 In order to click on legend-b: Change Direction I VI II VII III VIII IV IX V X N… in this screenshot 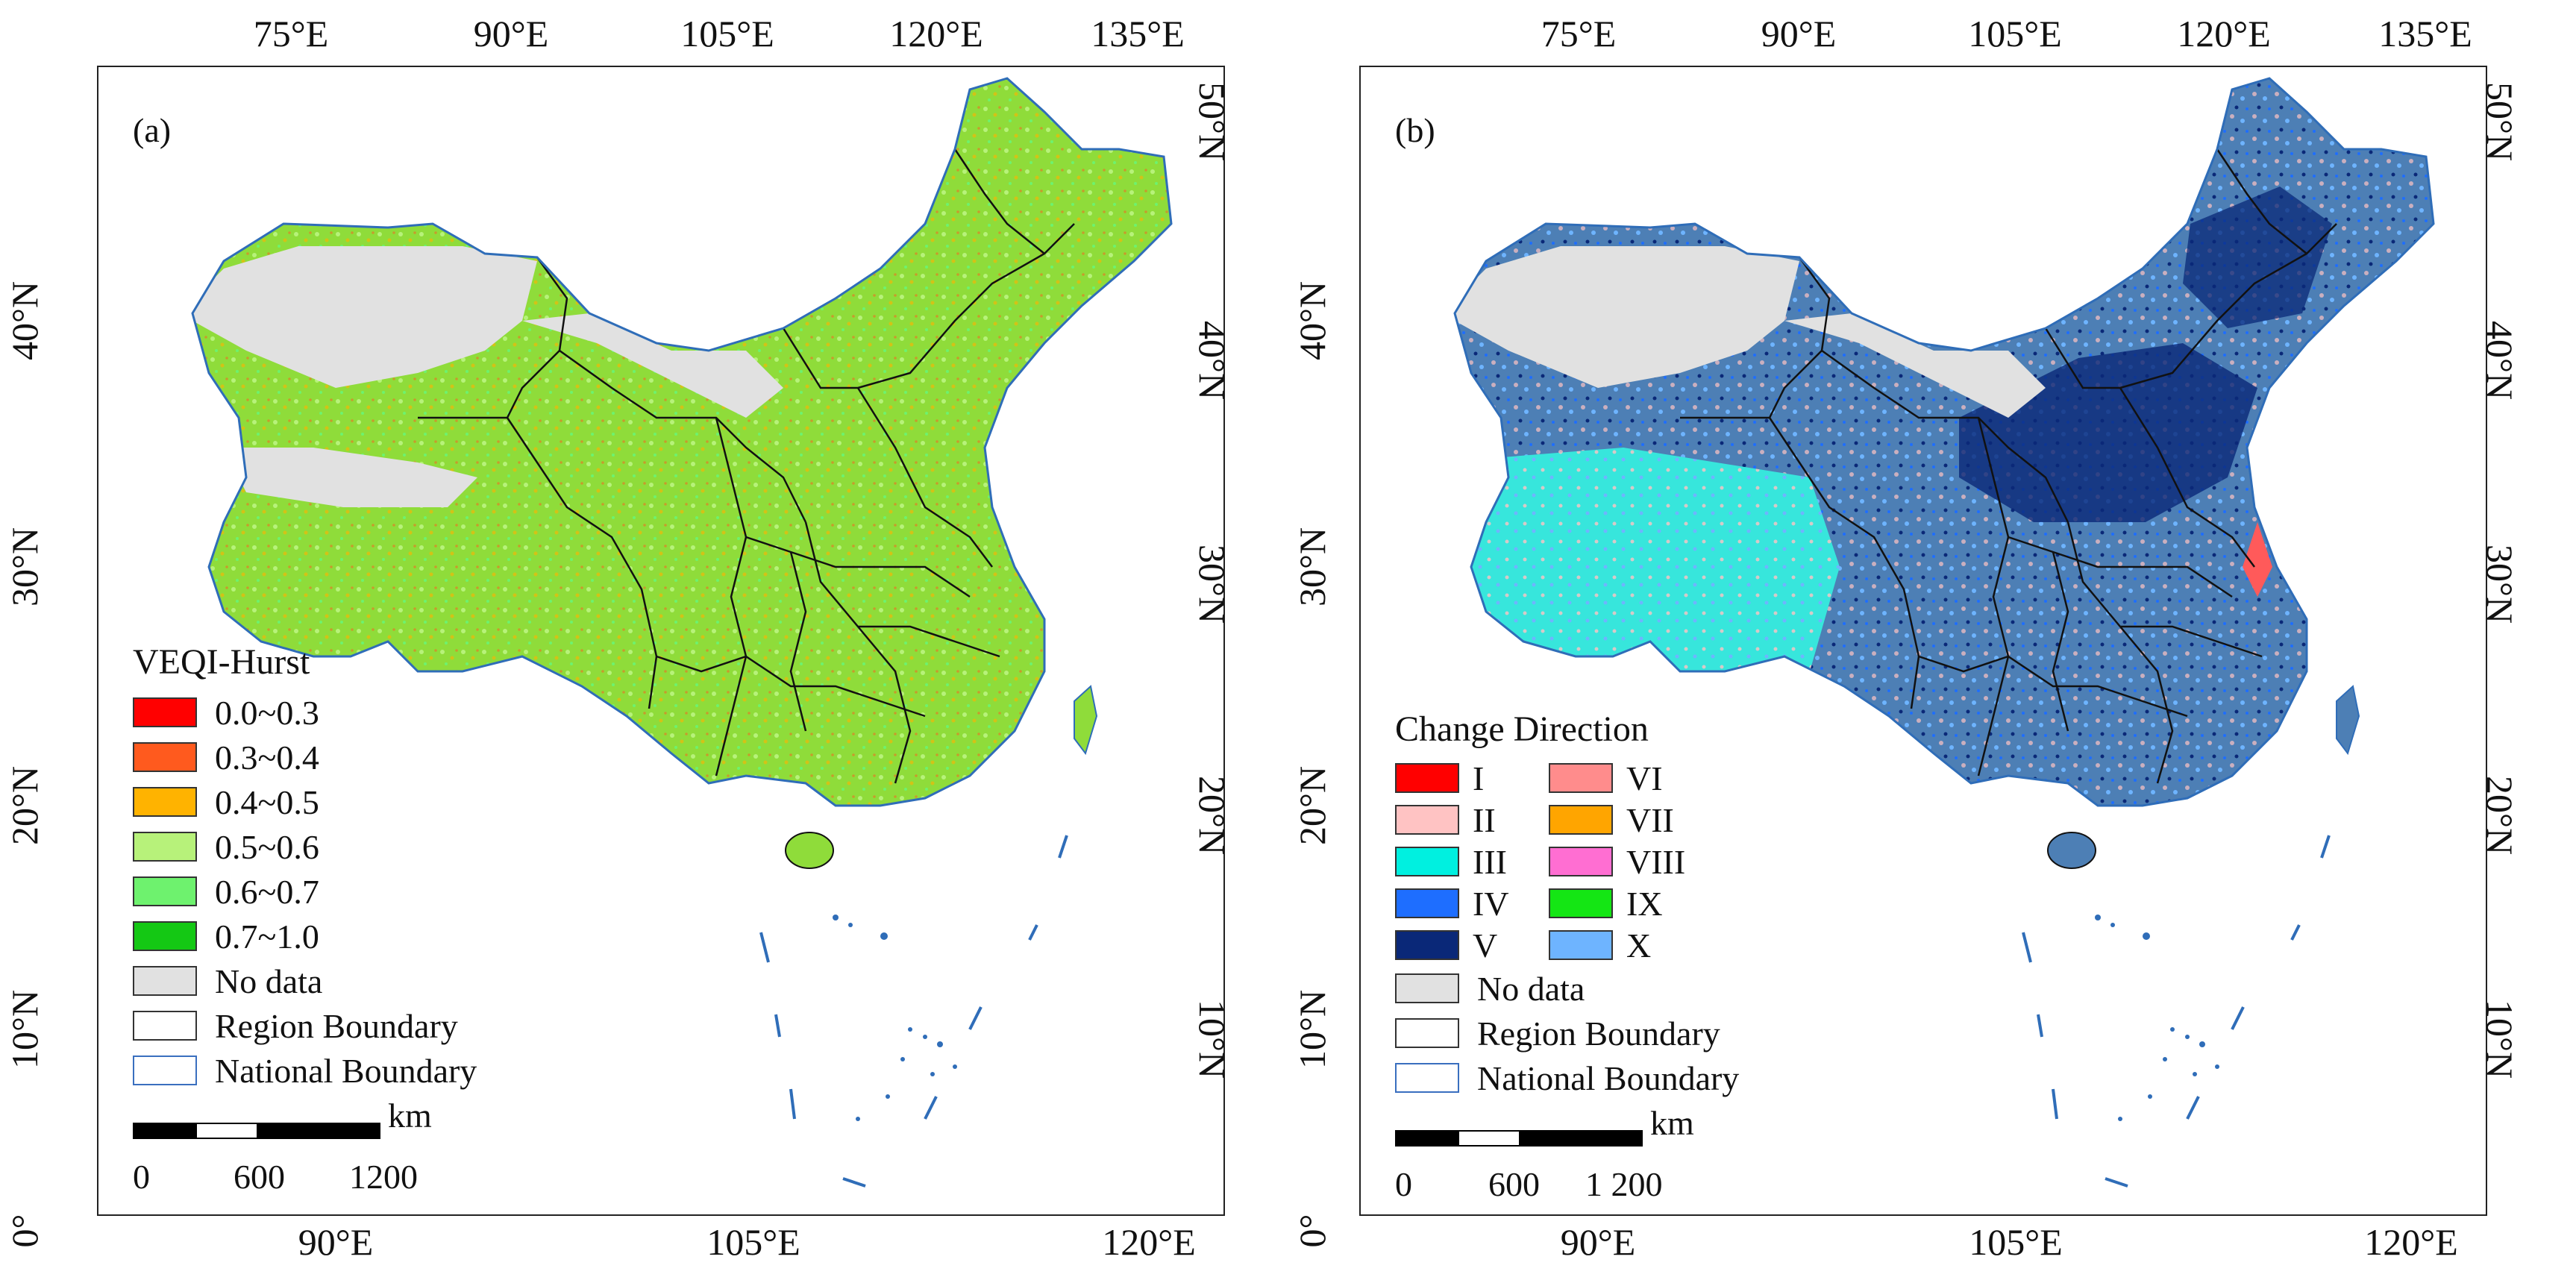, I will do `click(1567, 958)`.